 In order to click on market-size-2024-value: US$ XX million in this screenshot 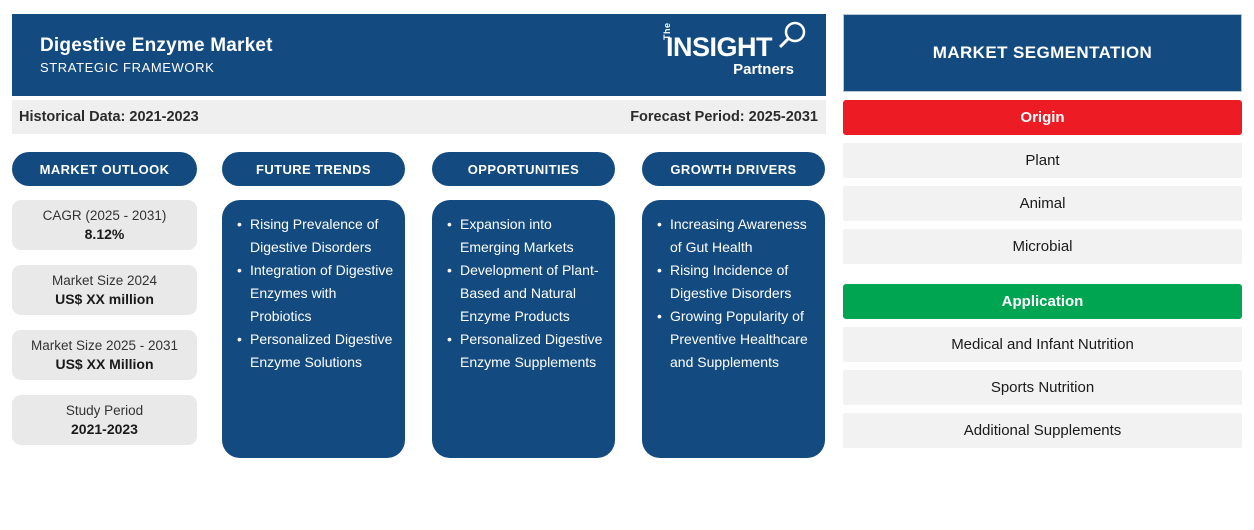, I will do `click(104, 299)`.